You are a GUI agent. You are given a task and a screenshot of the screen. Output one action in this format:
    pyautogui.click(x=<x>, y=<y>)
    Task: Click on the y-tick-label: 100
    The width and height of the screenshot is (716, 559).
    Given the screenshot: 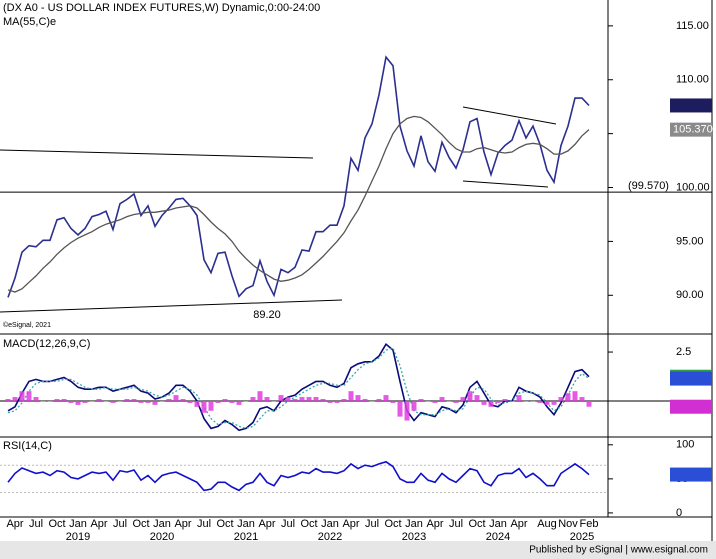 What is the action you would take?
    pyautogui.click(x=685, y=445)
    